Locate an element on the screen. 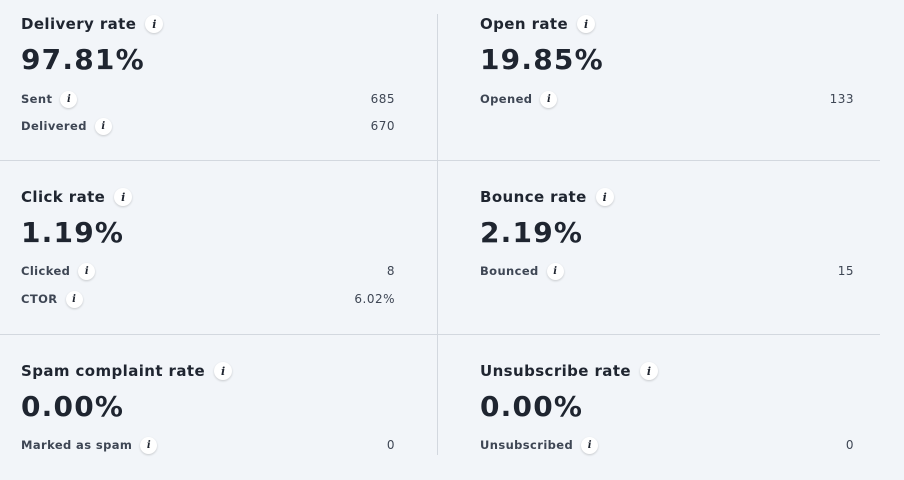 Image resolution: width=904 pixels, height=480 pixels. metric-value: 15 is located at coordinates (845, 271).